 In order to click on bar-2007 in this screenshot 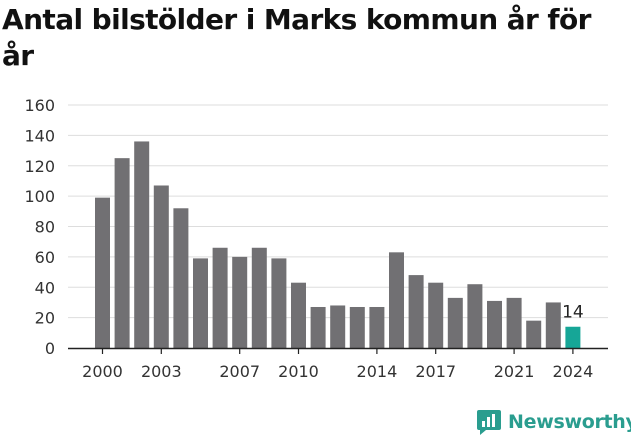, I will do `click(240, 302)`.